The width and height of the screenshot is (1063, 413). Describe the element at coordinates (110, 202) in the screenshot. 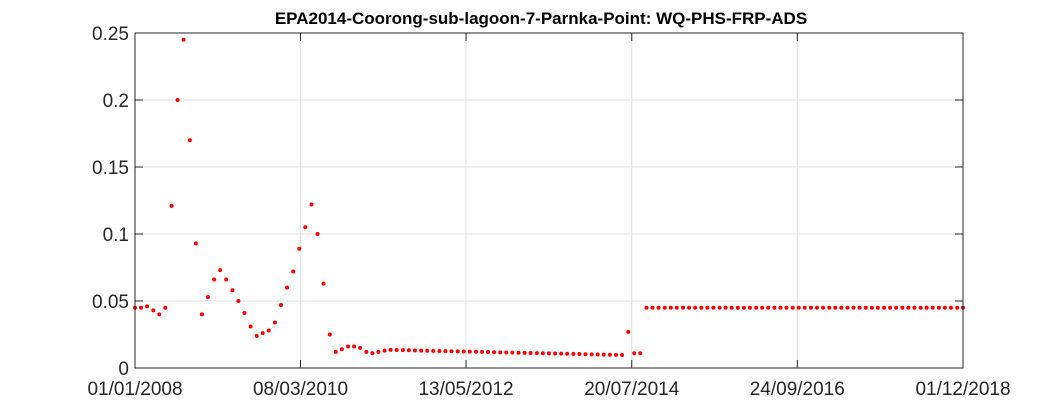

I see `y-tick-labels: 0 0.05 0.1 0.15 0.2 0.25` at that location.